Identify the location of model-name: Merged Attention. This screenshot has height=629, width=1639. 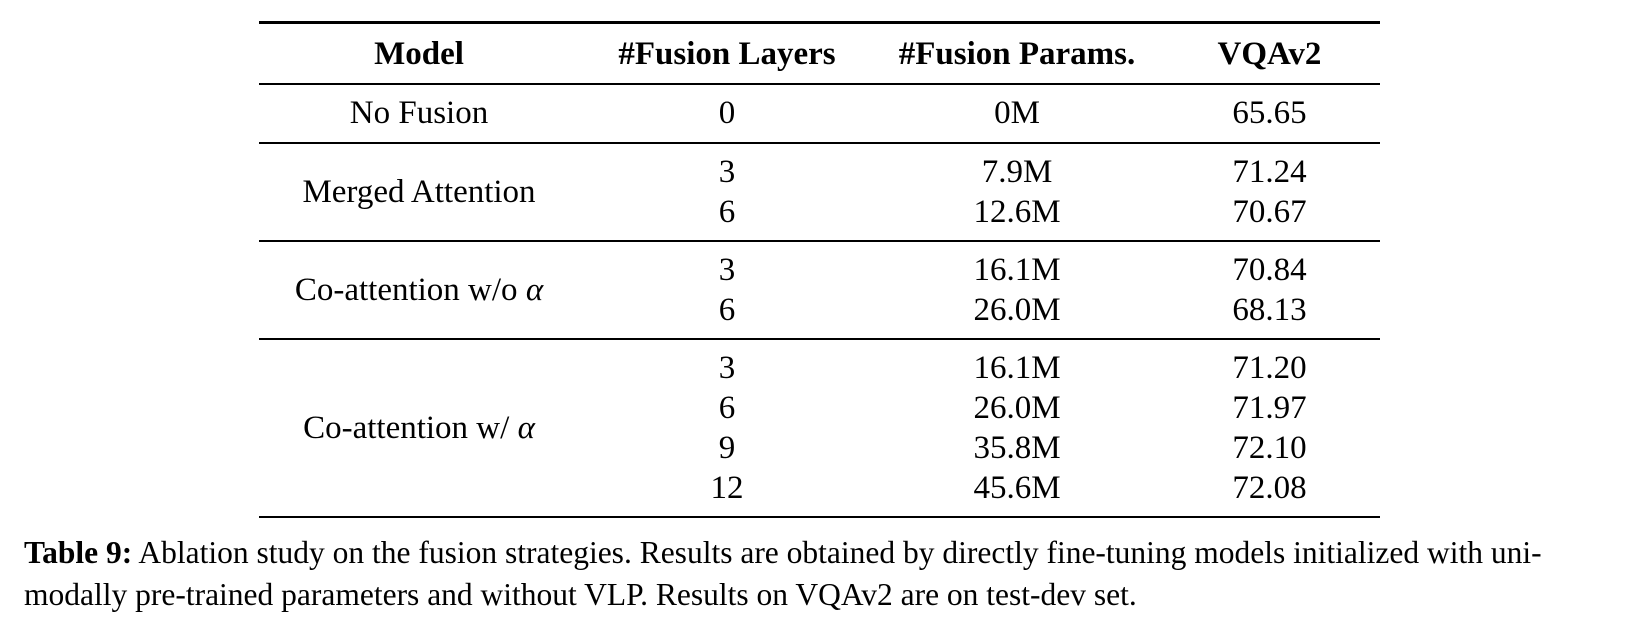
(419, 192).